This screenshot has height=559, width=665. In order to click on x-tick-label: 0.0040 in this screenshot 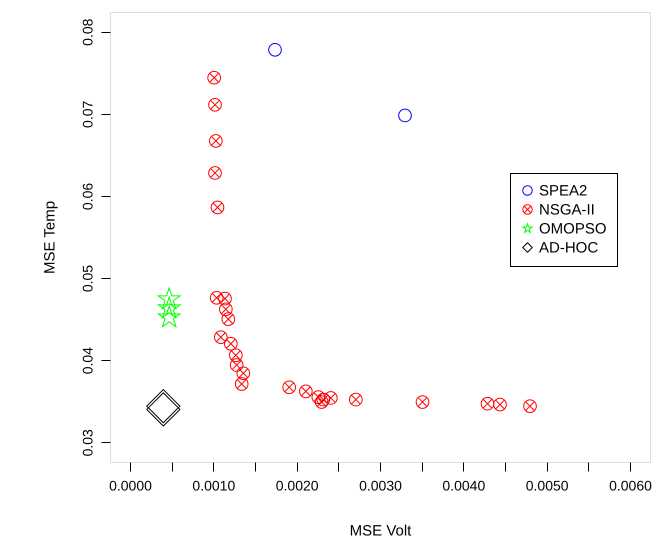, I will do `click(464, 486)`.